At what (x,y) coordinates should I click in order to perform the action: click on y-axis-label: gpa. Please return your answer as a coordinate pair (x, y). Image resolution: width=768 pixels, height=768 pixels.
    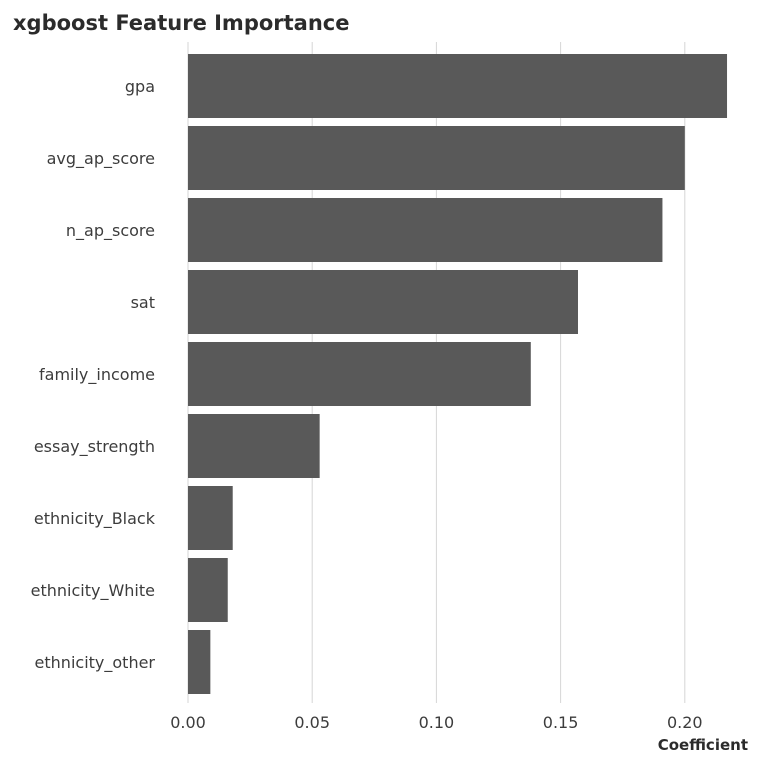
    Looking at the image, I should click on (140, 86).